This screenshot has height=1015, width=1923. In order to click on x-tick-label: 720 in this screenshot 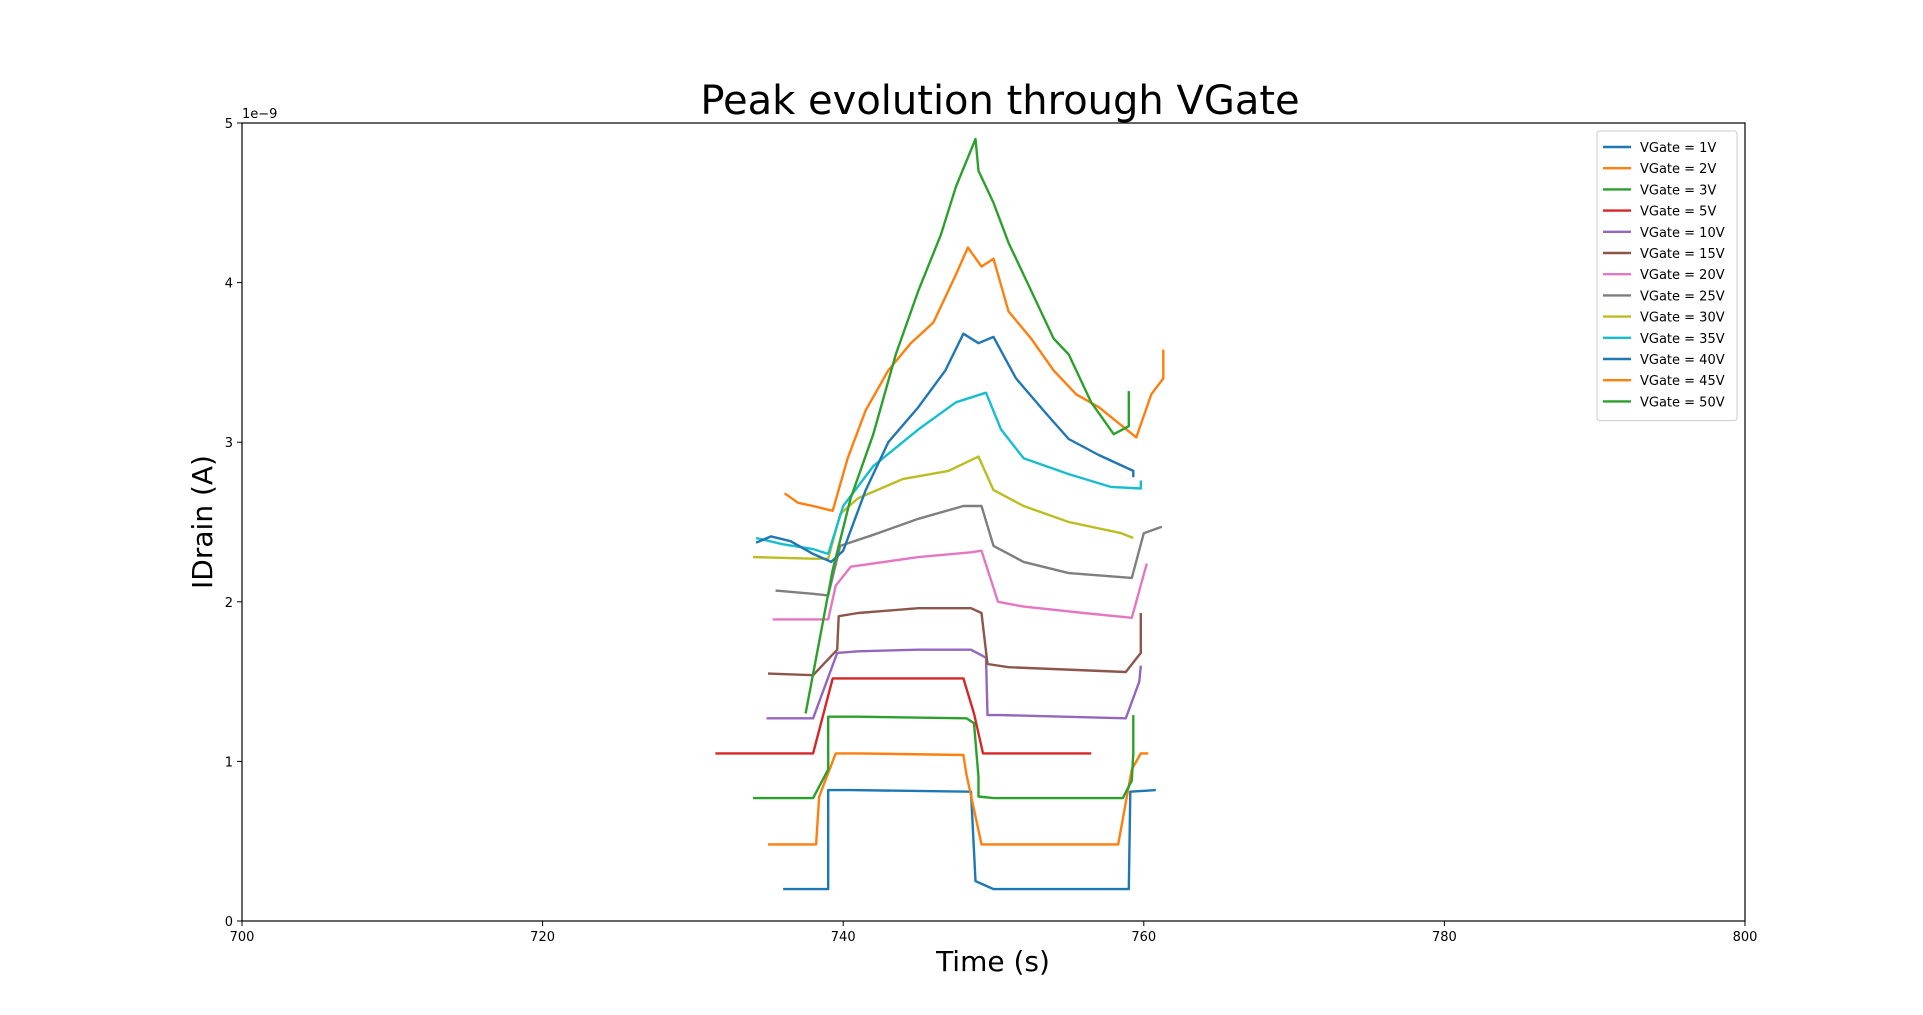, I will do `click(542, 937)`.